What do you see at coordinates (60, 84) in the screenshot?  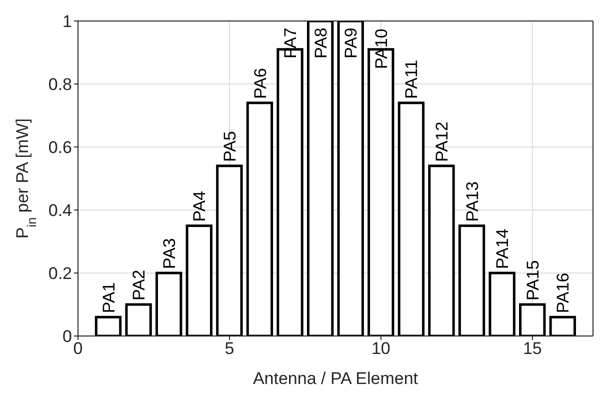 I see `y-tick-label: 0.8` at bounding box center [60, 84].